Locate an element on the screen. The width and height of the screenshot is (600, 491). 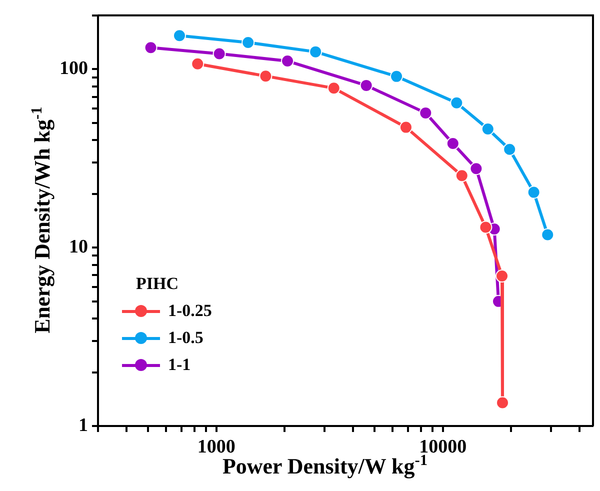
legend-label: 1-1 is located at coordinates (179, 364).